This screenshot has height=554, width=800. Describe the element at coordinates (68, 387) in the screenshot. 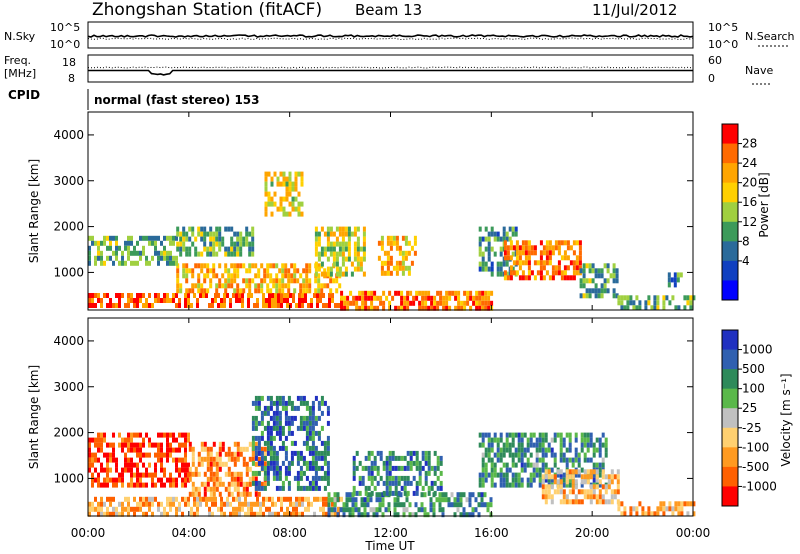

I see `y-tick-label: 3000` at that location.